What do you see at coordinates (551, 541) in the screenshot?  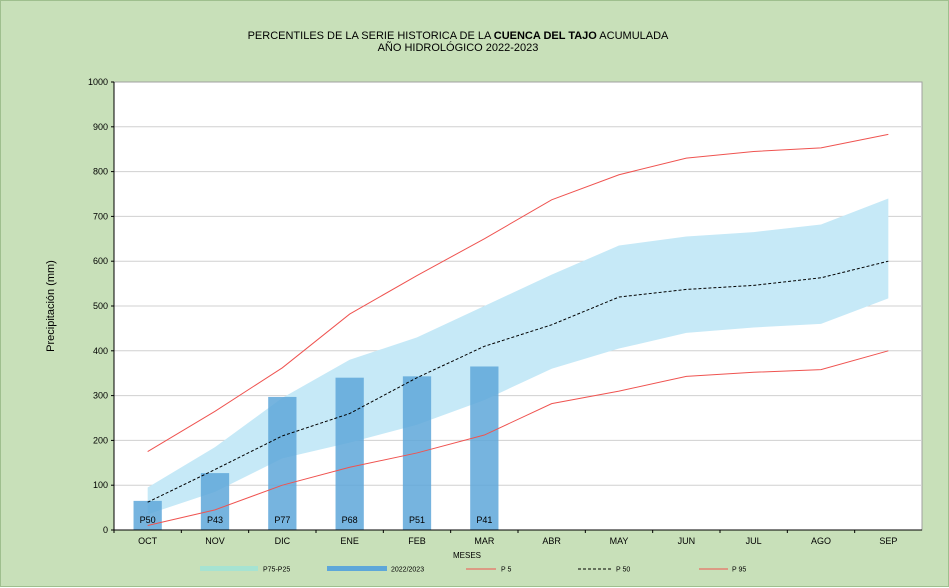 I see `x-tick-label: ABR` at bounding box center [551, 541].